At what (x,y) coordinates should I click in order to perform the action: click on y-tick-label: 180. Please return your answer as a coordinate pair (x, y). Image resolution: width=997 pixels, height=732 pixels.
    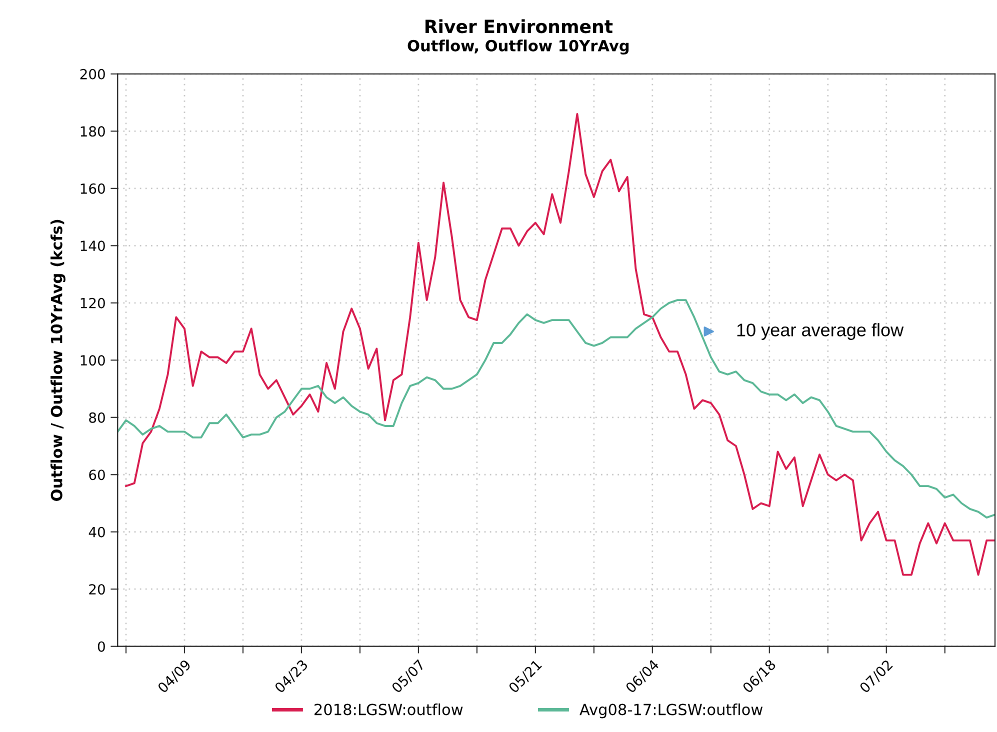
    Looking at the image, I should click on (92, 131).